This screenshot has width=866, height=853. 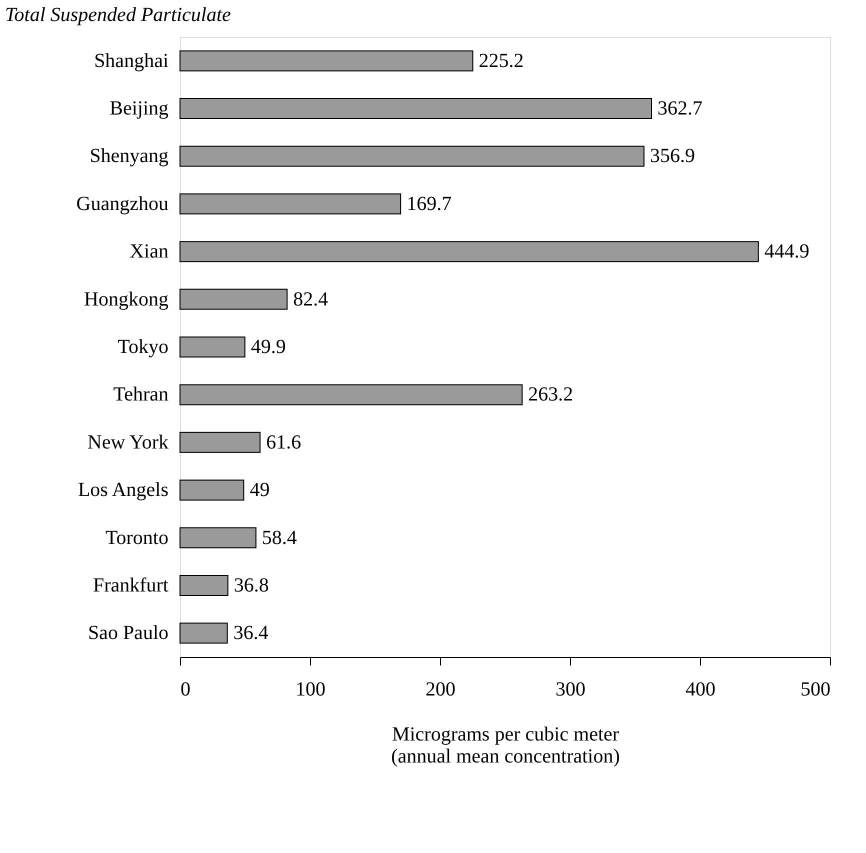 I want to click on x-axis-title: Micrograms per cubic meter (annual mean concentration), so click(x=505, y=746).